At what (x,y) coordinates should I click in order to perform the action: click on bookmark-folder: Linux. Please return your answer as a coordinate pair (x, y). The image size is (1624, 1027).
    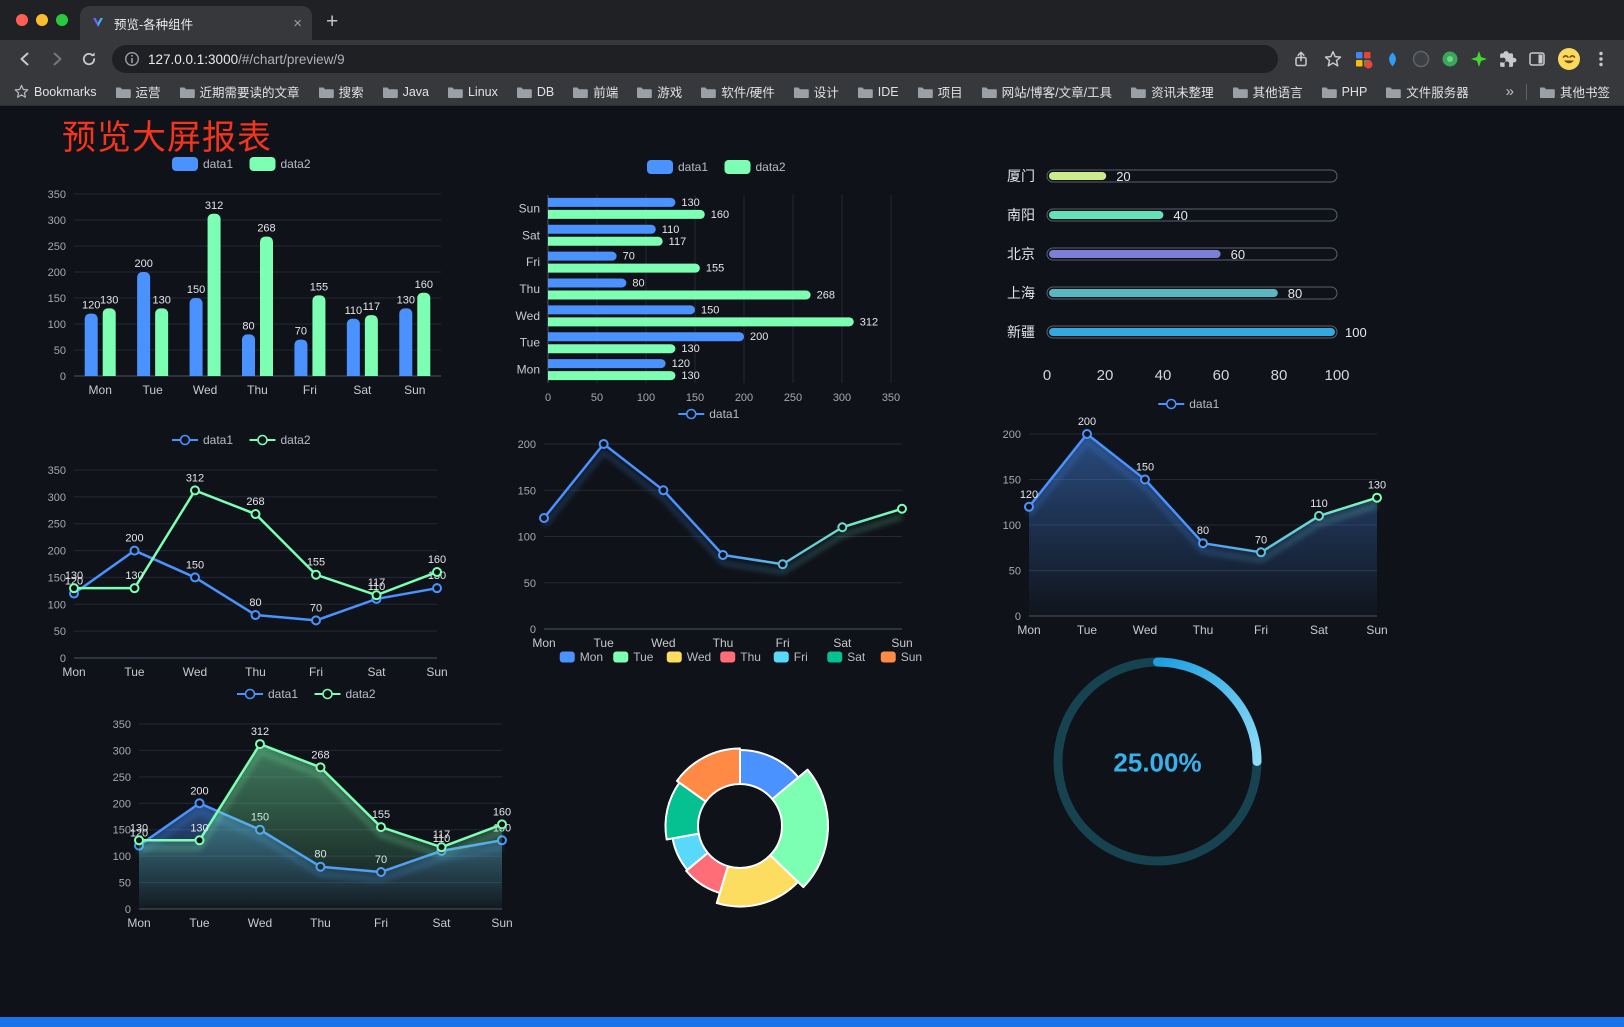
    Looking at the image, I should click on (472, 91).